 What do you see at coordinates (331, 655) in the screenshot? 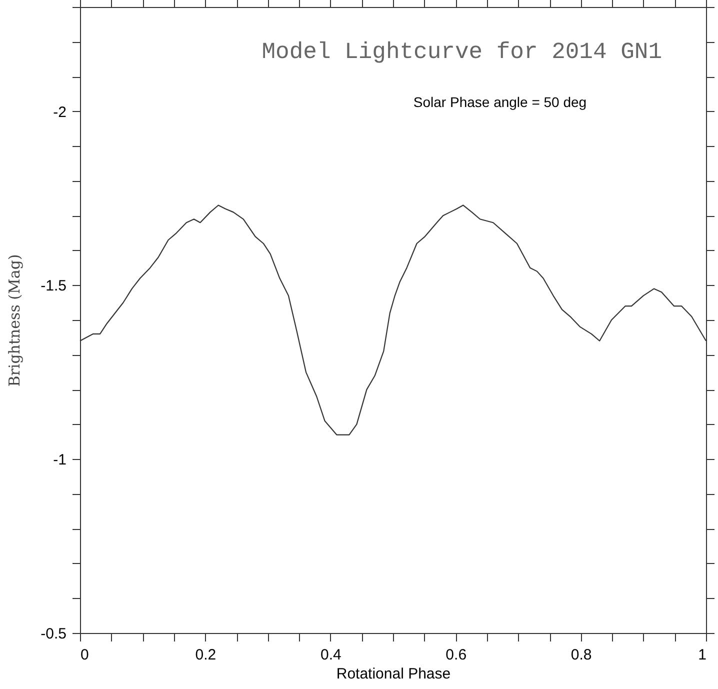
I see `x-tick-label: 0.4` at bounding box center [331, 655].